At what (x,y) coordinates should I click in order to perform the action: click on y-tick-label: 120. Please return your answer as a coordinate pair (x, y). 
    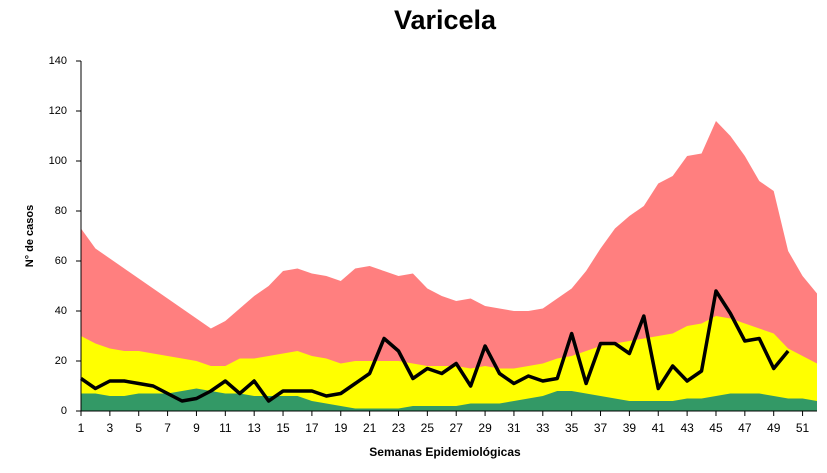
    Looking at the image, I should click on (58, 111).